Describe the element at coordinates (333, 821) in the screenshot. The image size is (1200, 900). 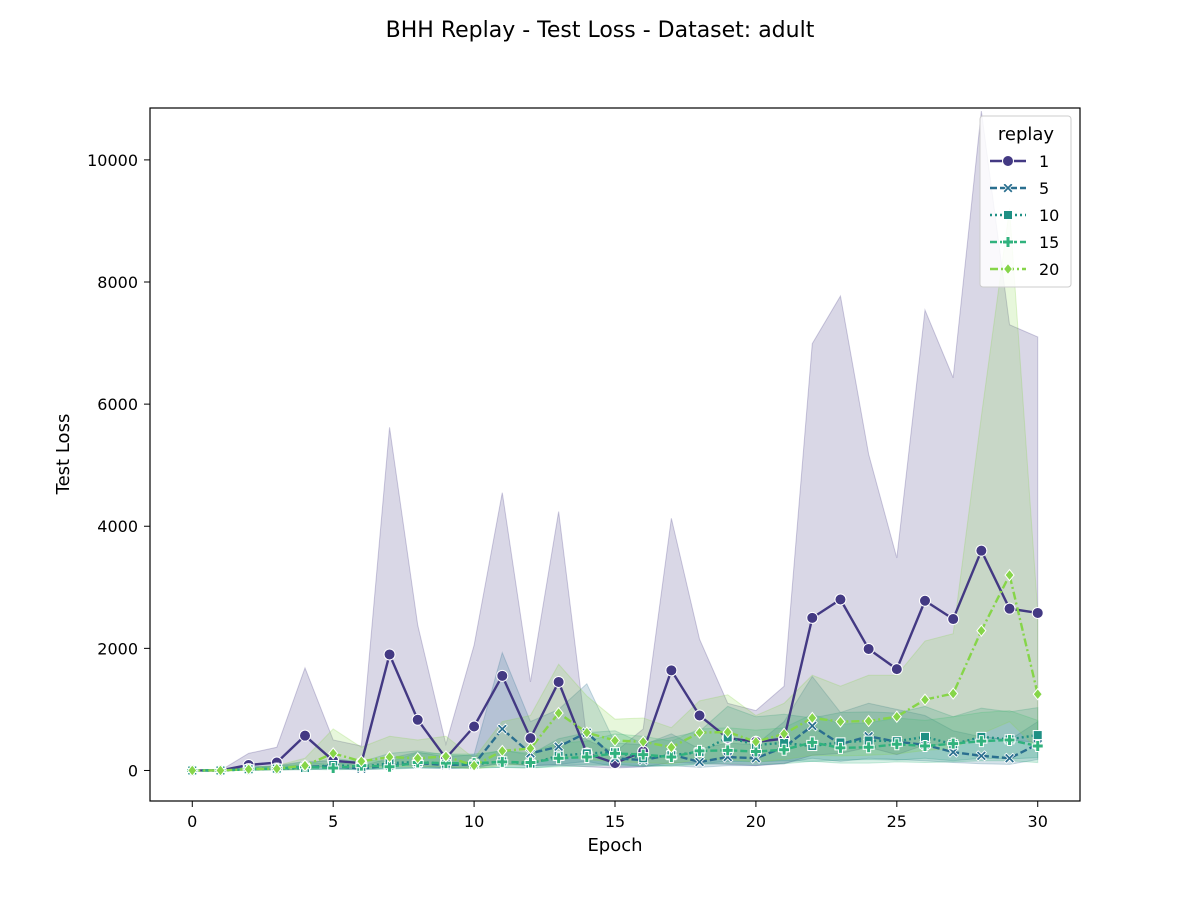
I see `x-tick-label: 5` at that location.